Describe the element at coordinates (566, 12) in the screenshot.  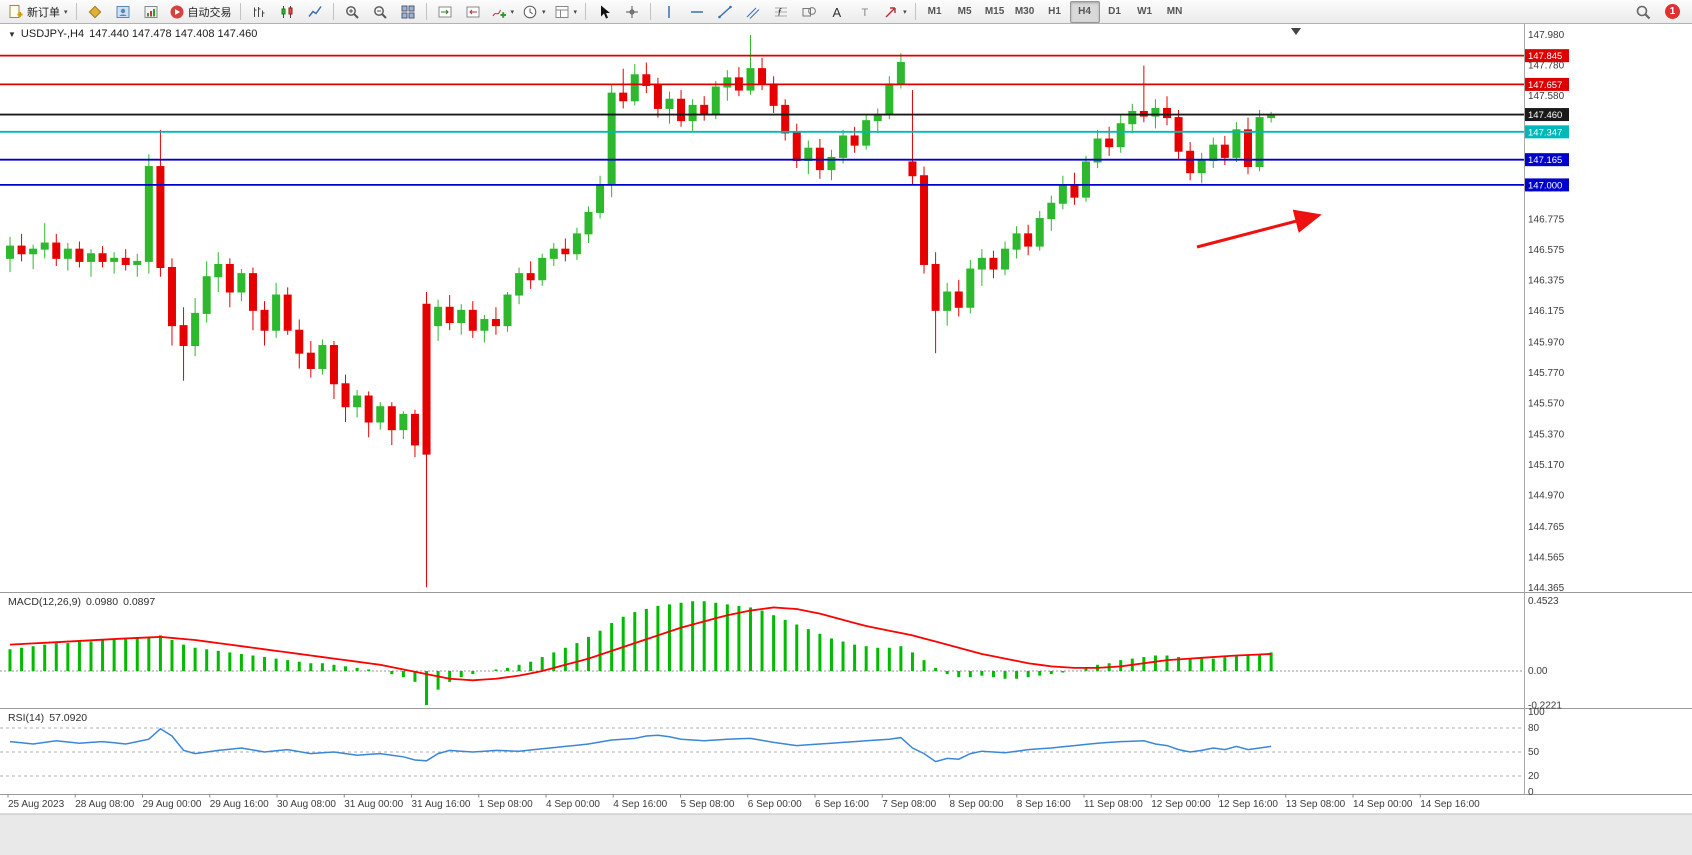
I see `templates-button: ▾` at that location.